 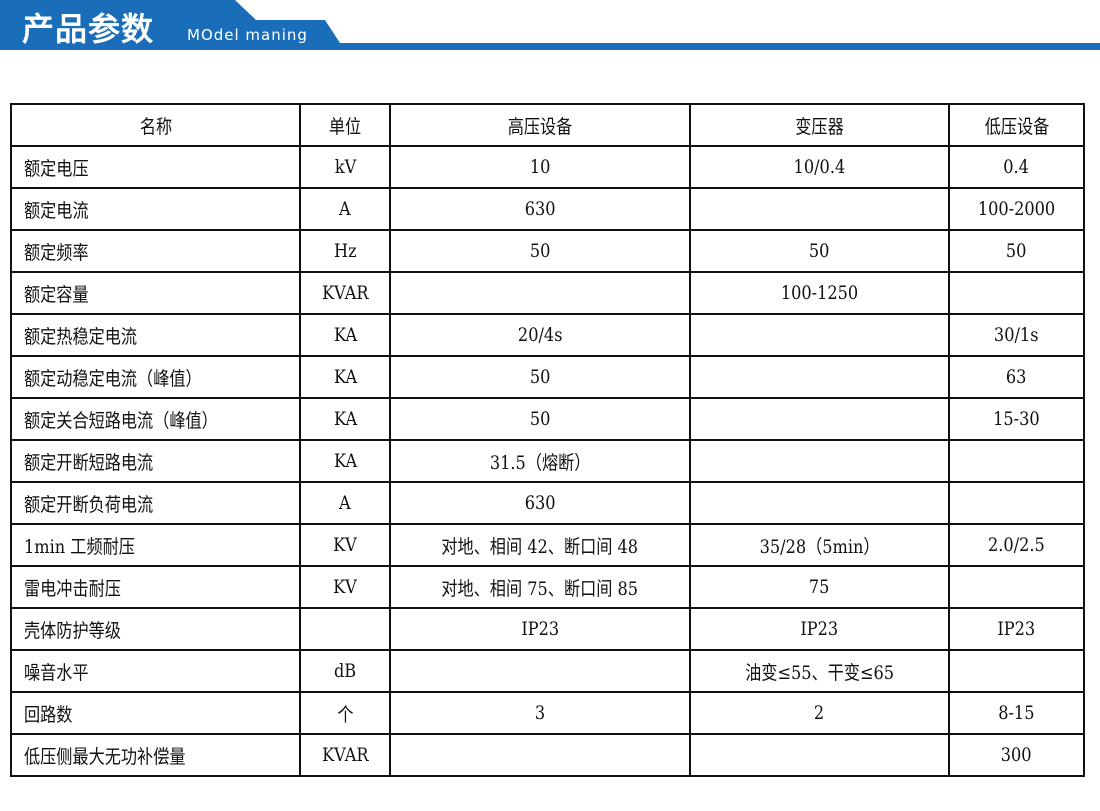 What do you see at coordinates (155, 545) in the screenshot?
I see `table-cell: 1min 工频耐压` at bounding box center [155, 545].